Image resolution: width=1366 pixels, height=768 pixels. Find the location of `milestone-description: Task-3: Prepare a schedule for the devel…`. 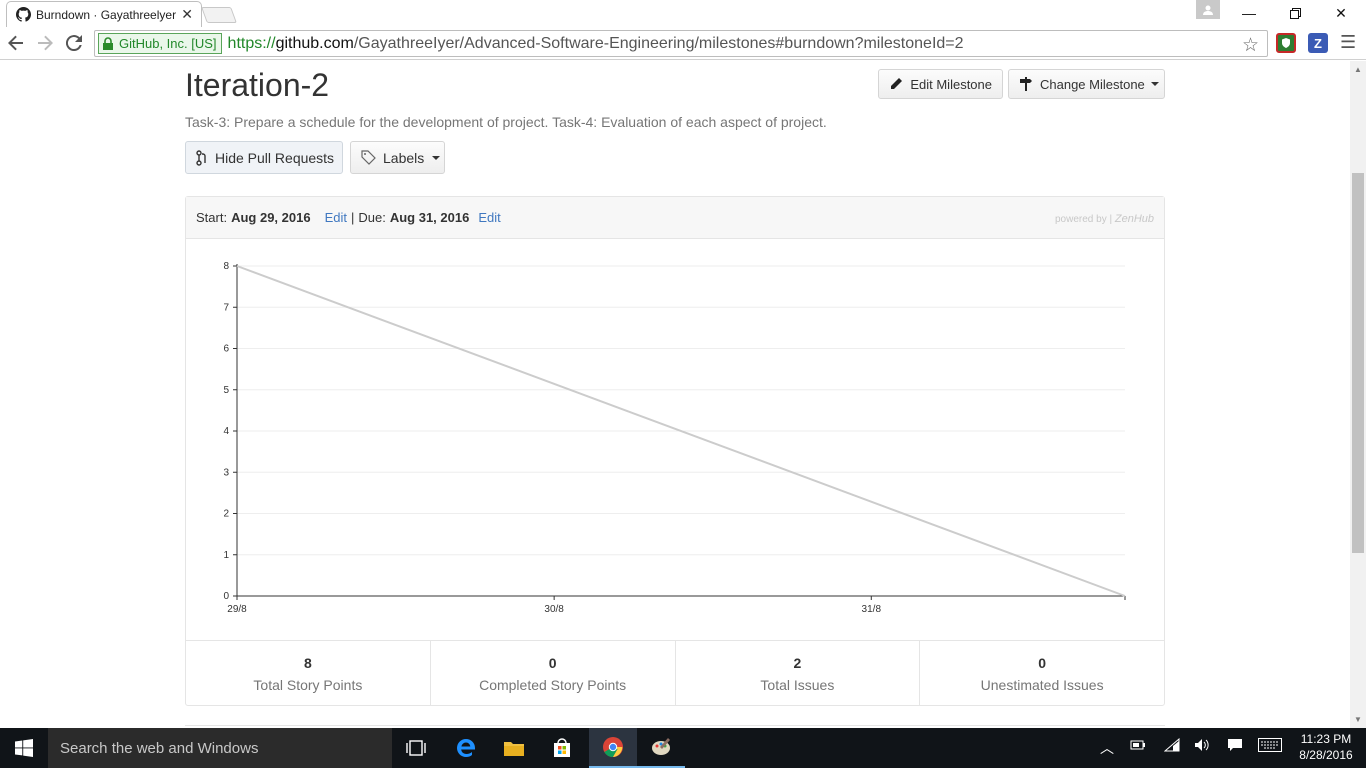

milestone-description: Task-3: Prepare a schedule for the devel… is located at coordinates (506, 122).